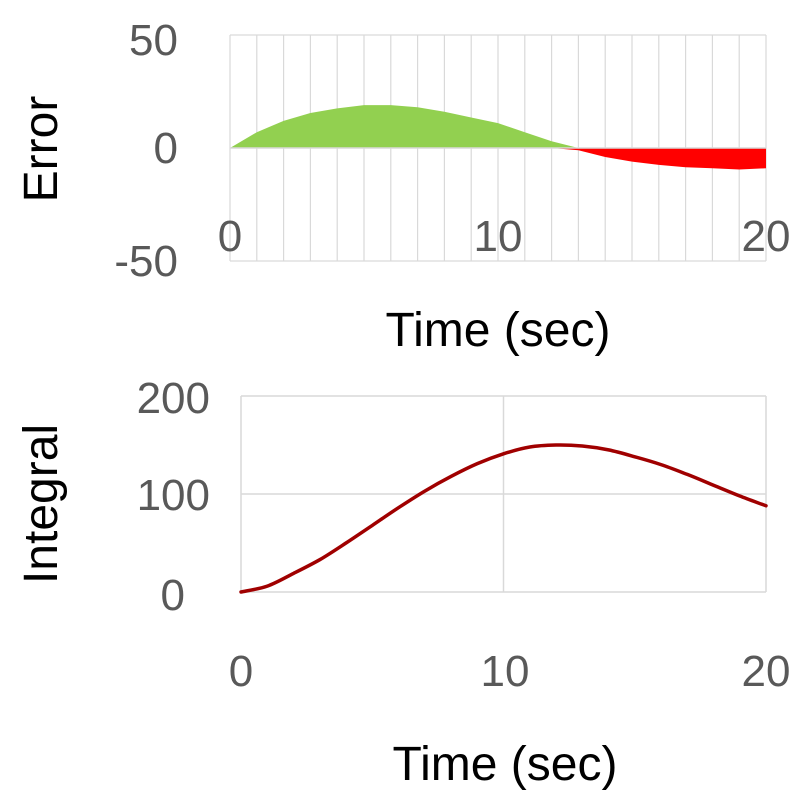 The image size is (811, 792). I want to click on integral-y-tick-label: 100, so click(173, 495).